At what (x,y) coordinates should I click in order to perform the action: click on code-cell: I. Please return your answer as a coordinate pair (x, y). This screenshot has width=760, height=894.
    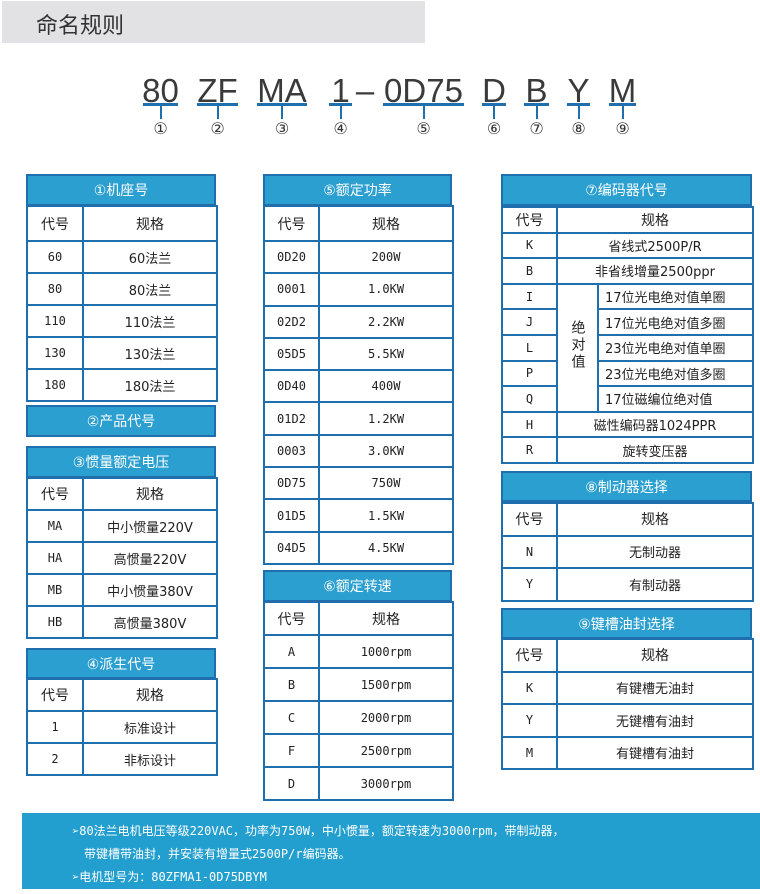
    Looking at the image, I should click on (529, 296).